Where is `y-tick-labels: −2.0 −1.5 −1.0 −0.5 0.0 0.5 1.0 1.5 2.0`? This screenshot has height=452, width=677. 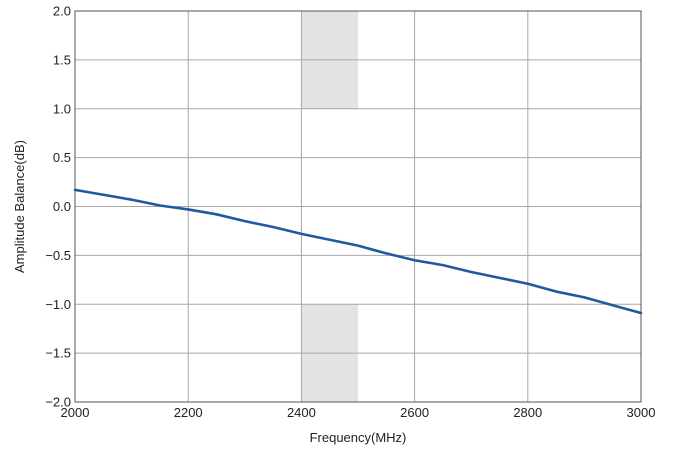
y-tick-labels: −2.0 −1.5 −1.0 −0.5 0.0 0.5 1.0 1.5 2.0 is located at coordinates (58, 207).